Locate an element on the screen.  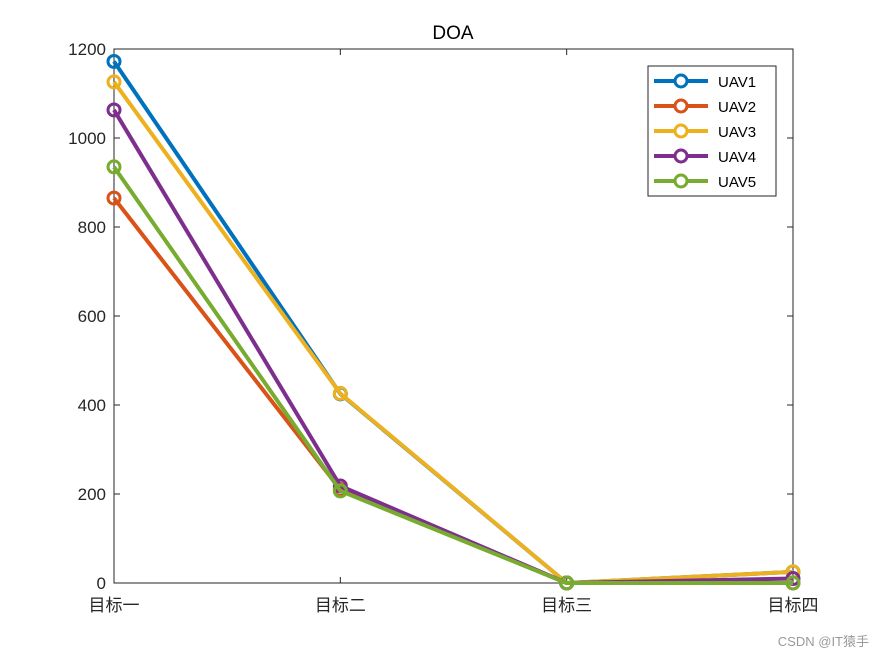
x-tick-label: 目标二 is located at coordinates (340, 605).